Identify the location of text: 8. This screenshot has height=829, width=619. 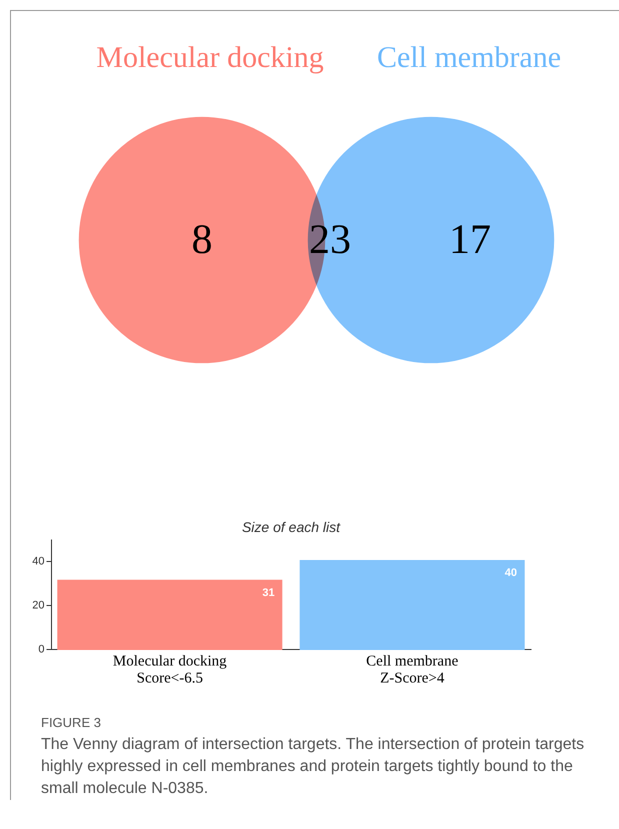
(202, 240).